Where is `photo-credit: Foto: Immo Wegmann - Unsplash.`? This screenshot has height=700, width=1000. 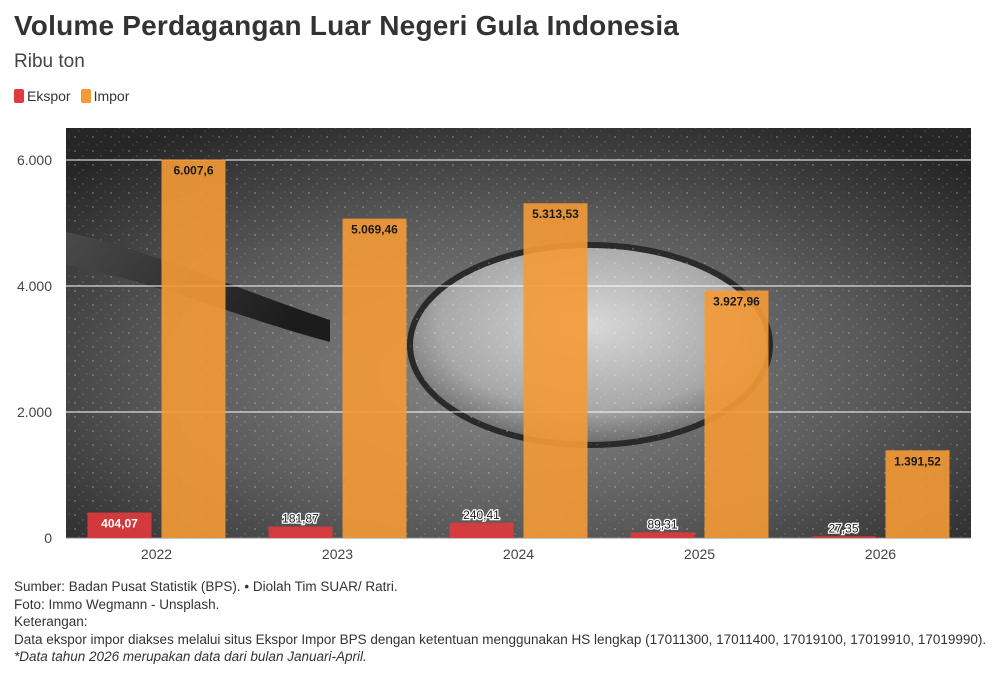
photo-credit: Foto: Immo Wegmann - Unsplash. is located at coordinates (117, 604).